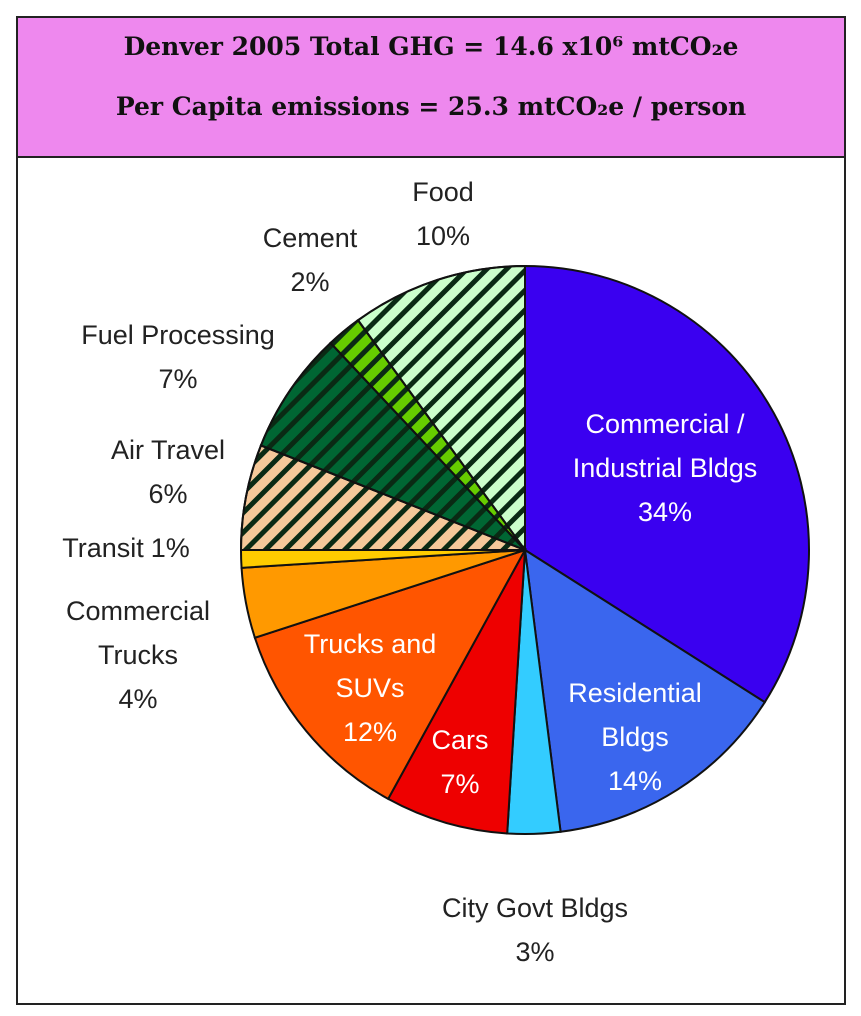  What do you see at coordinates (103, 548) in the screenshot?
I see `category-label: Transit` at bounding box center [103, 548].